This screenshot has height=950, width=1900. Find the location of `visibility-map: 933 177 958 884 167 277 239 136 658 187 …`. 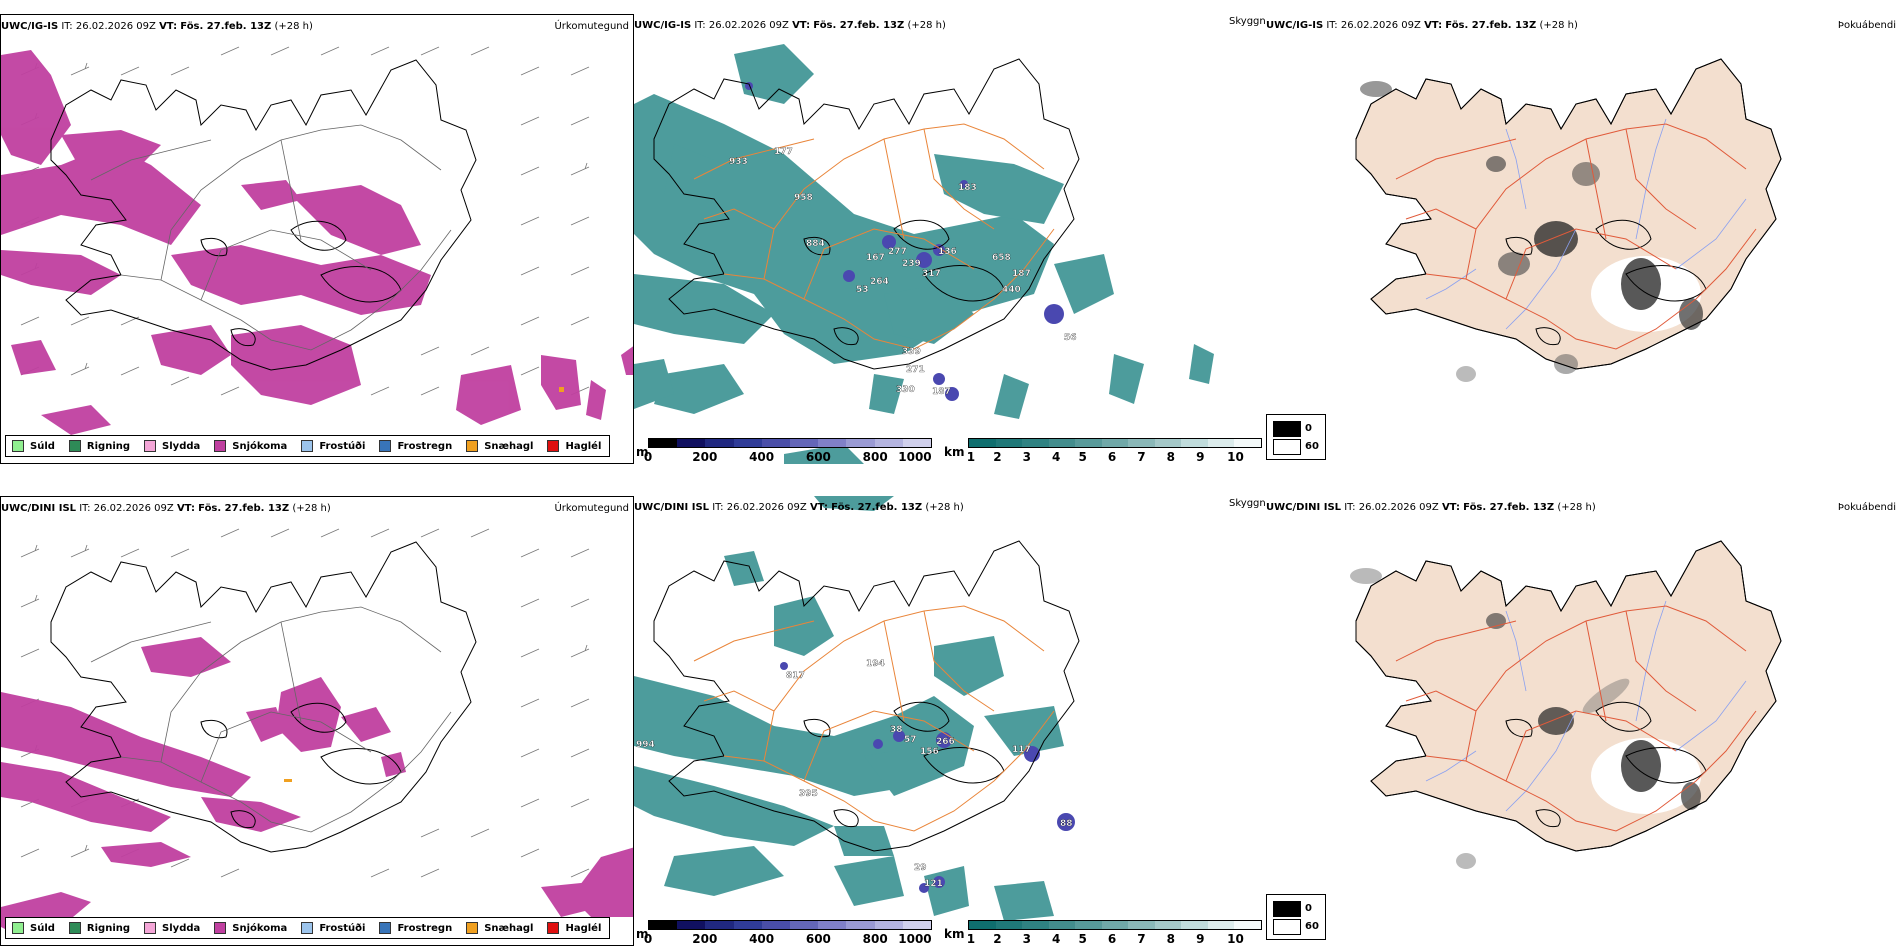

visibility-map: 933 177 958 884 167 277 239 136 658 187 … is located at coordinates (924, 254).